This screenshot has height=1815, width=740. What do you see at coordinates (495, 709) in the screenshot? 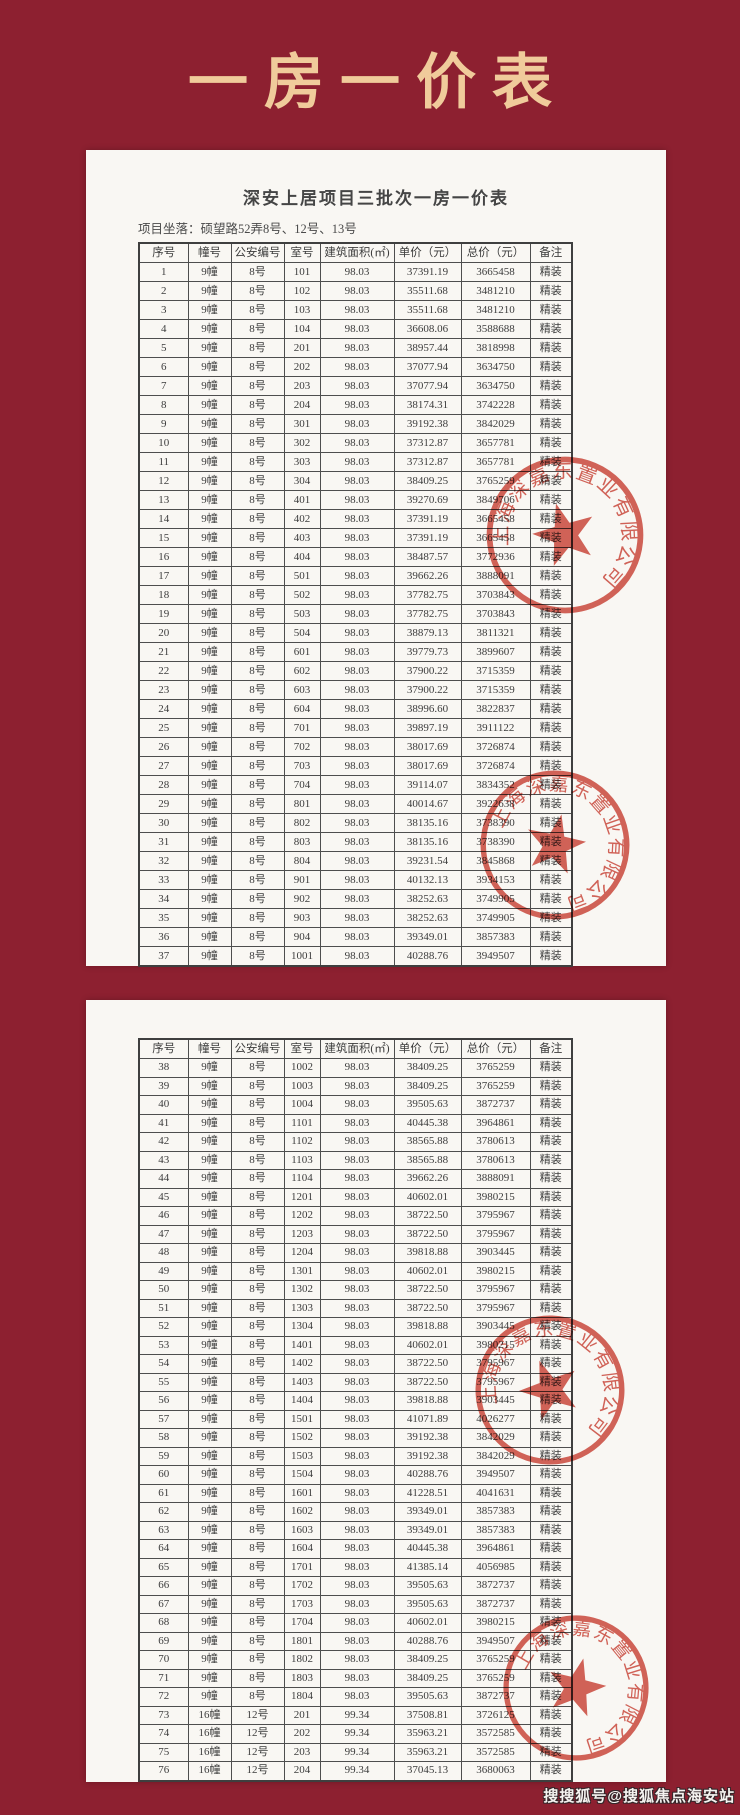
I see `table-cell: 3822837` at bounding box center [495, 709].